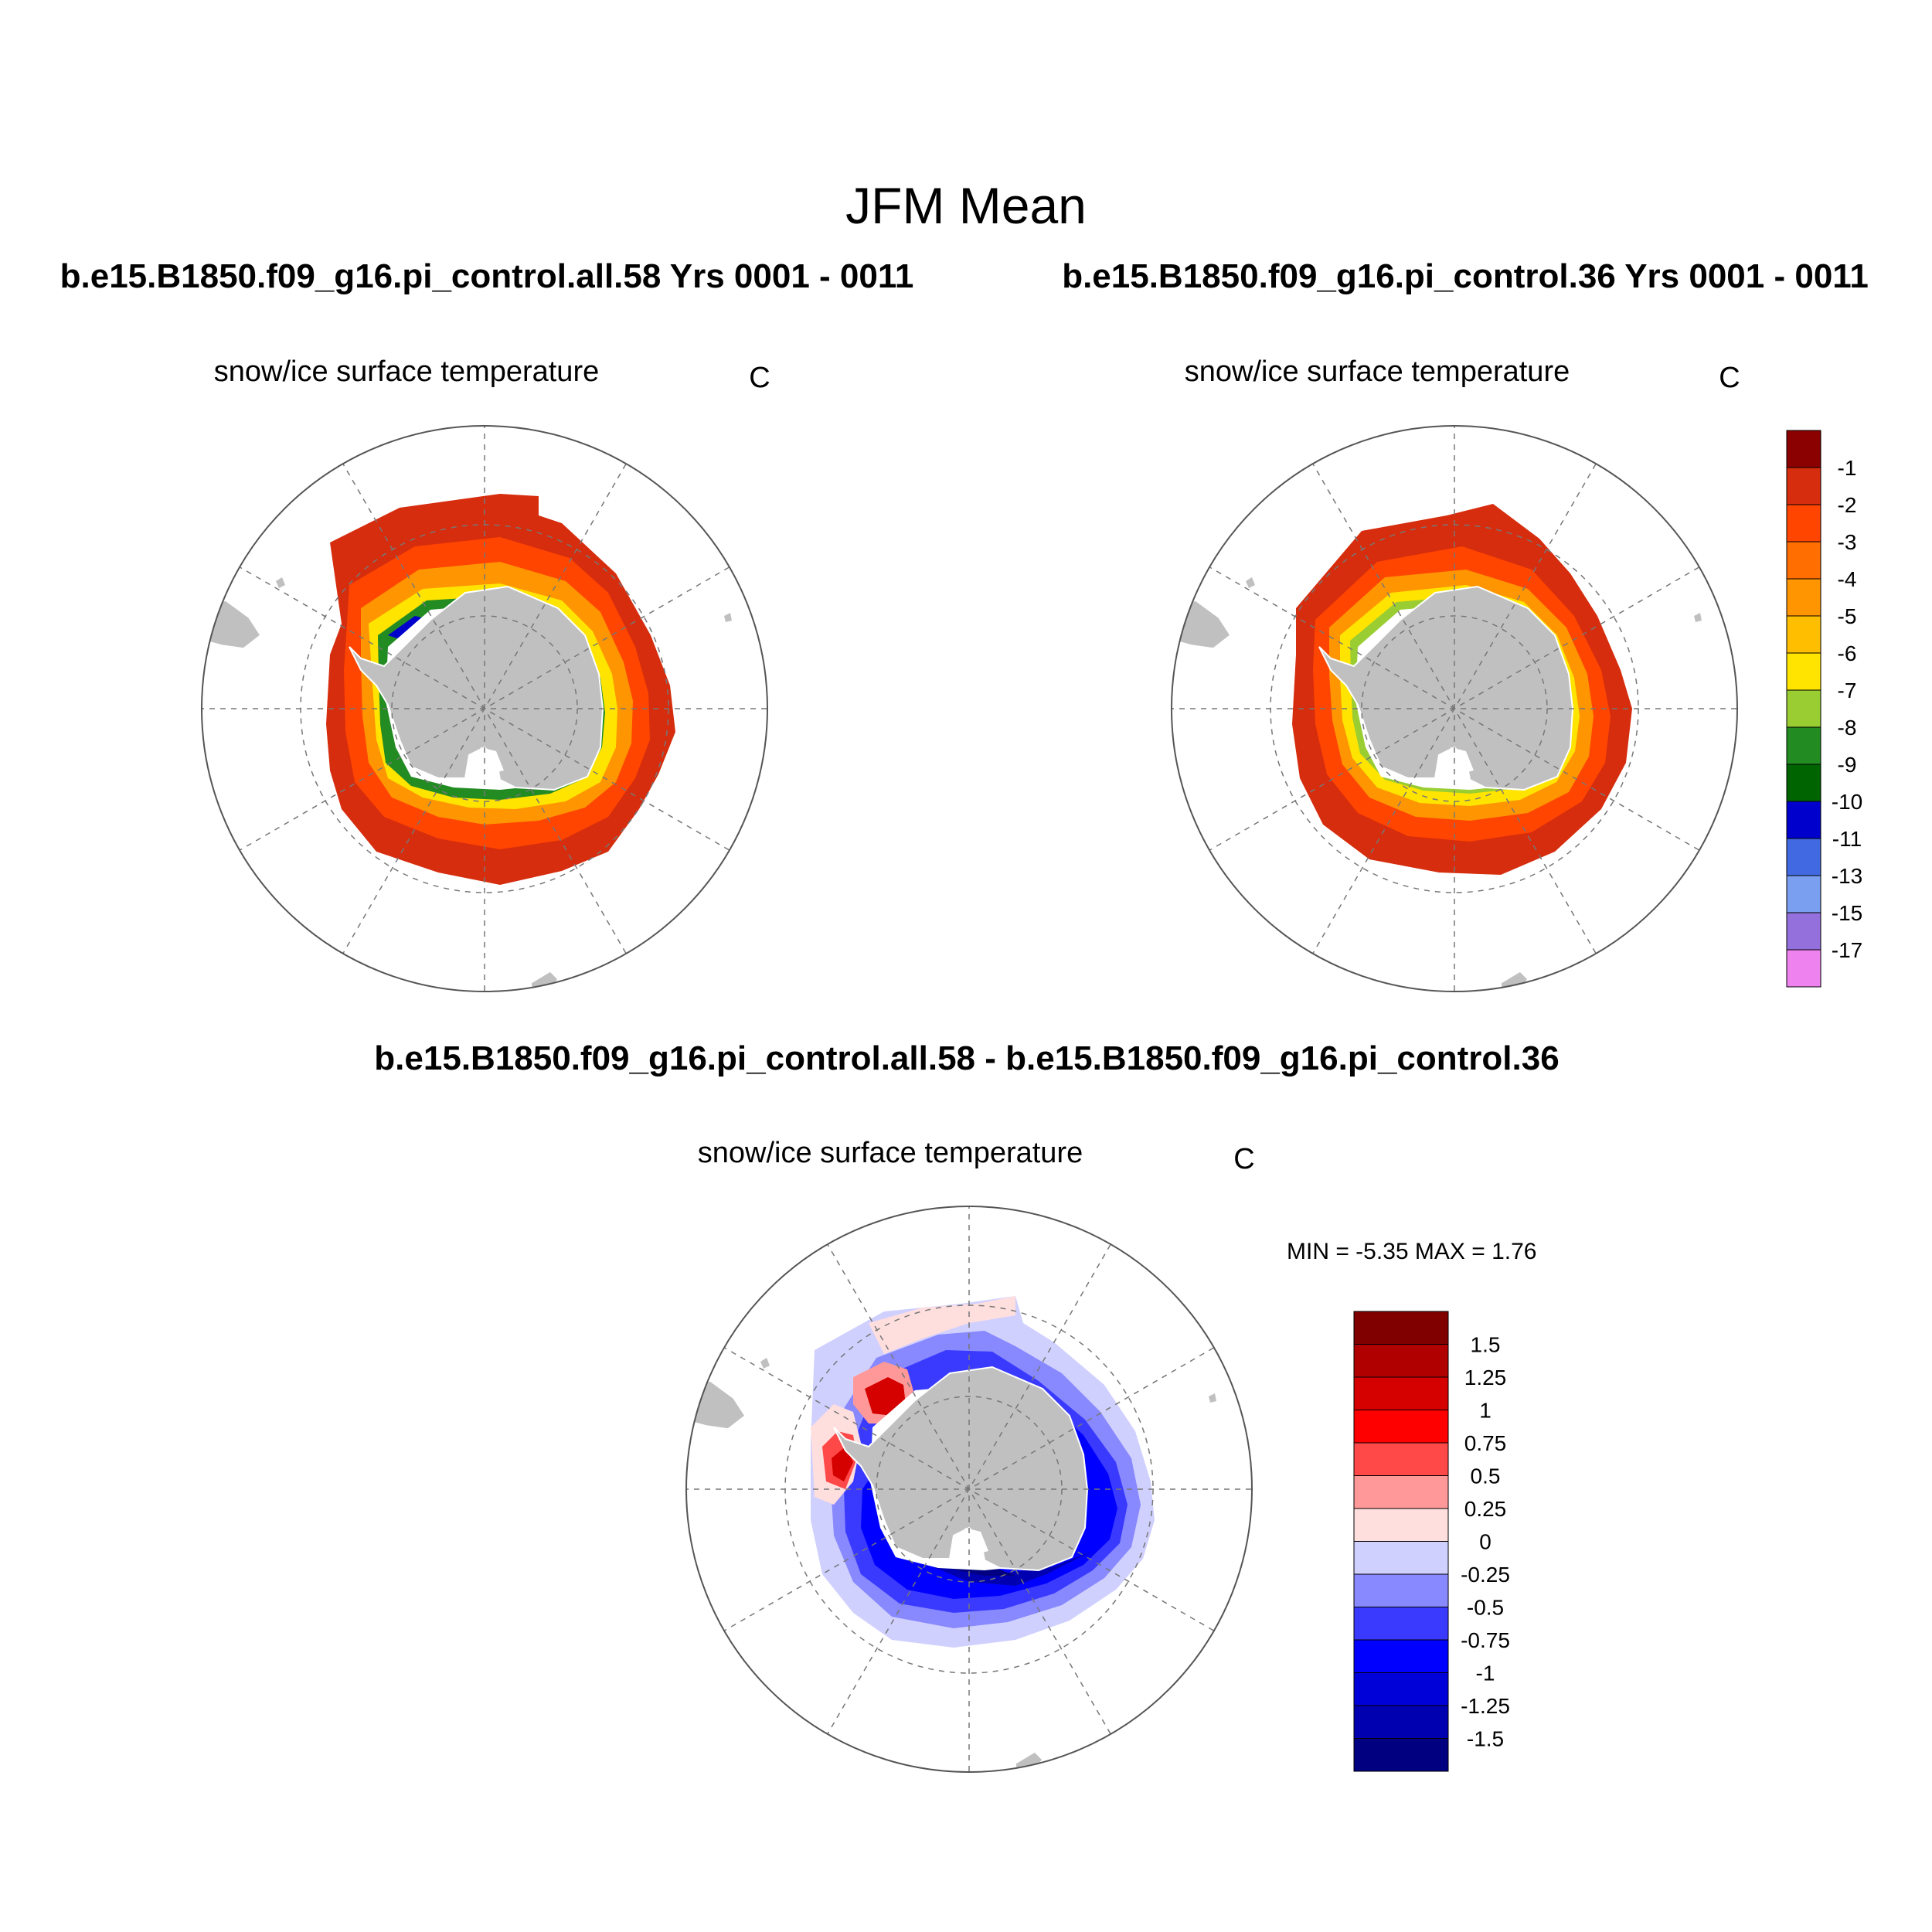 This screenshot has width=1932, height=1932. Describe the element at coordinates (1412, 1251) in the screenshot. I see `panel-3-minmax-label: MIN = -5.35 MAX = 1.76` at that location.